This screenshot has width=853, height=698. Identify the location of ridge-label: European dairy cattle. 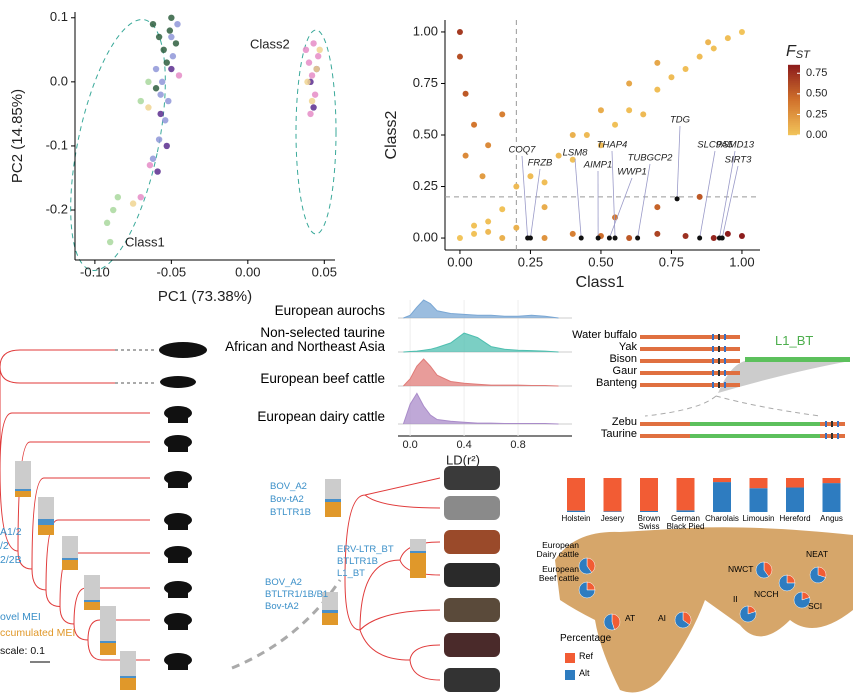
(321, 416).